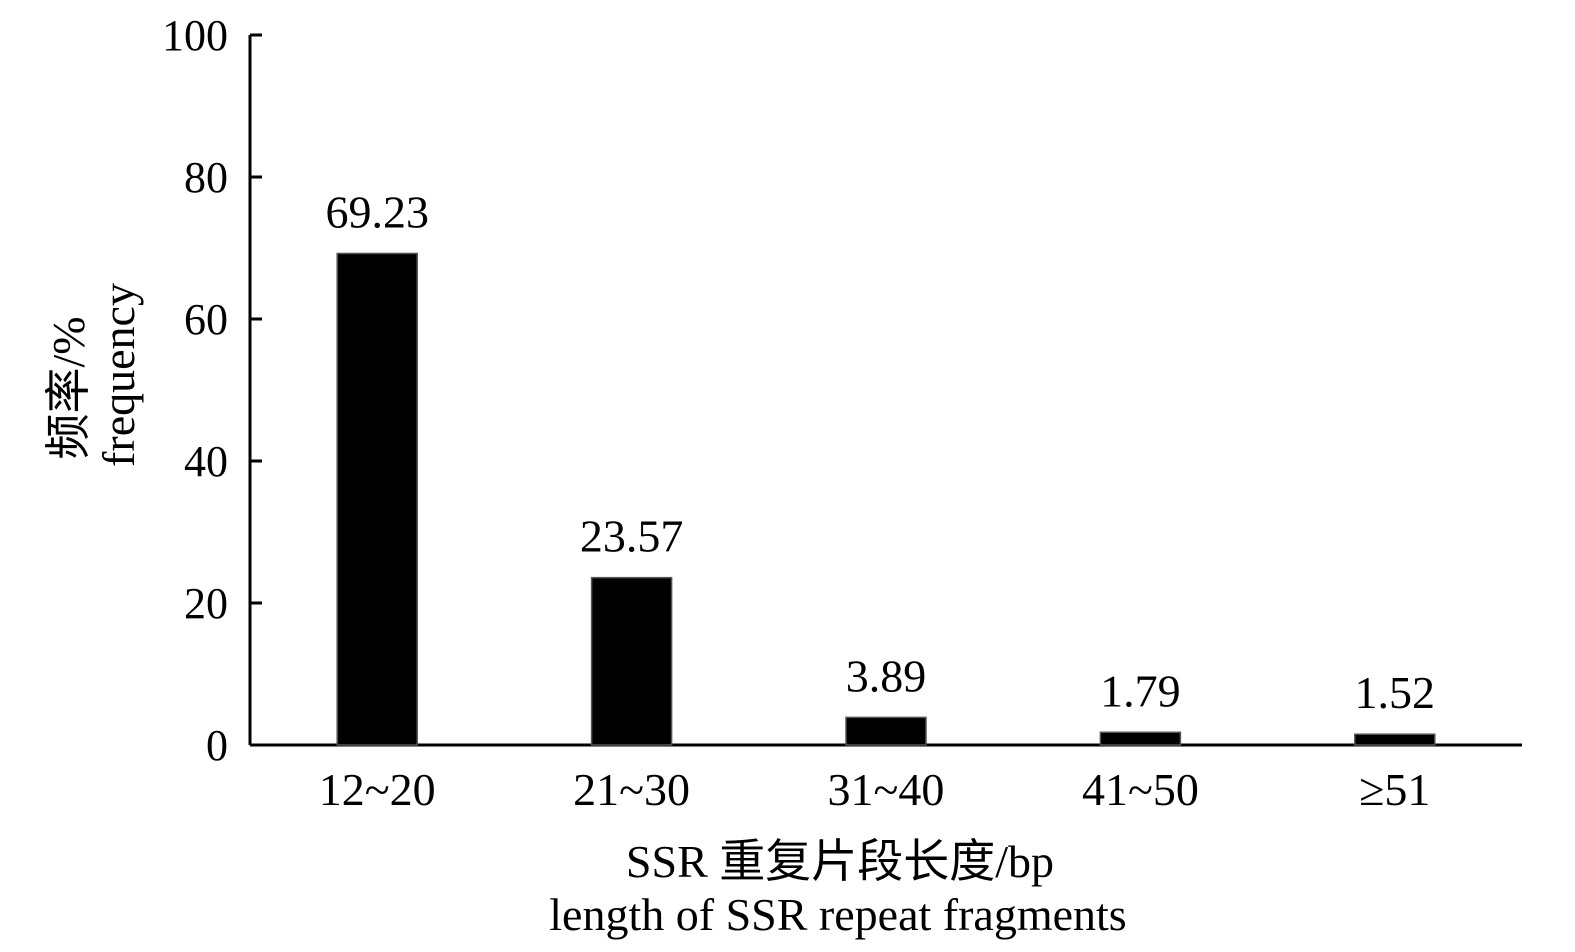 This screenshot has width=1575, height=952. I want to click on x-category-label: 12~20, so click(377, 789).